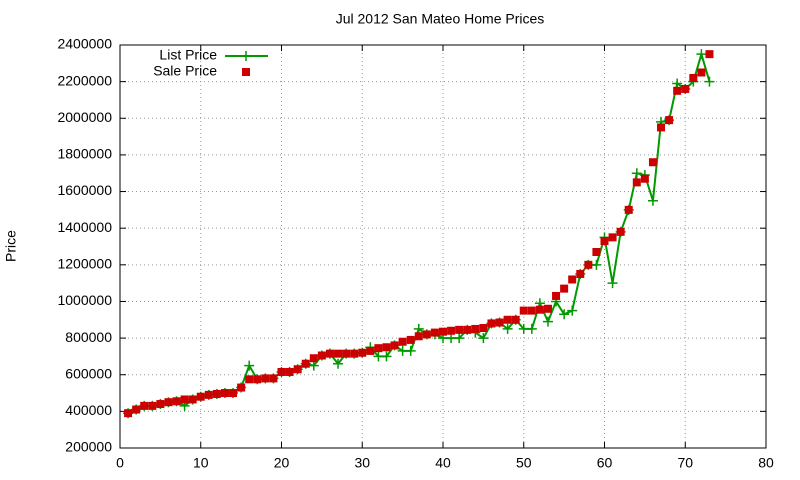  Describe the element at coordinates (188, 55) in the screenshot. I see `legend-label: List Price` at that location.